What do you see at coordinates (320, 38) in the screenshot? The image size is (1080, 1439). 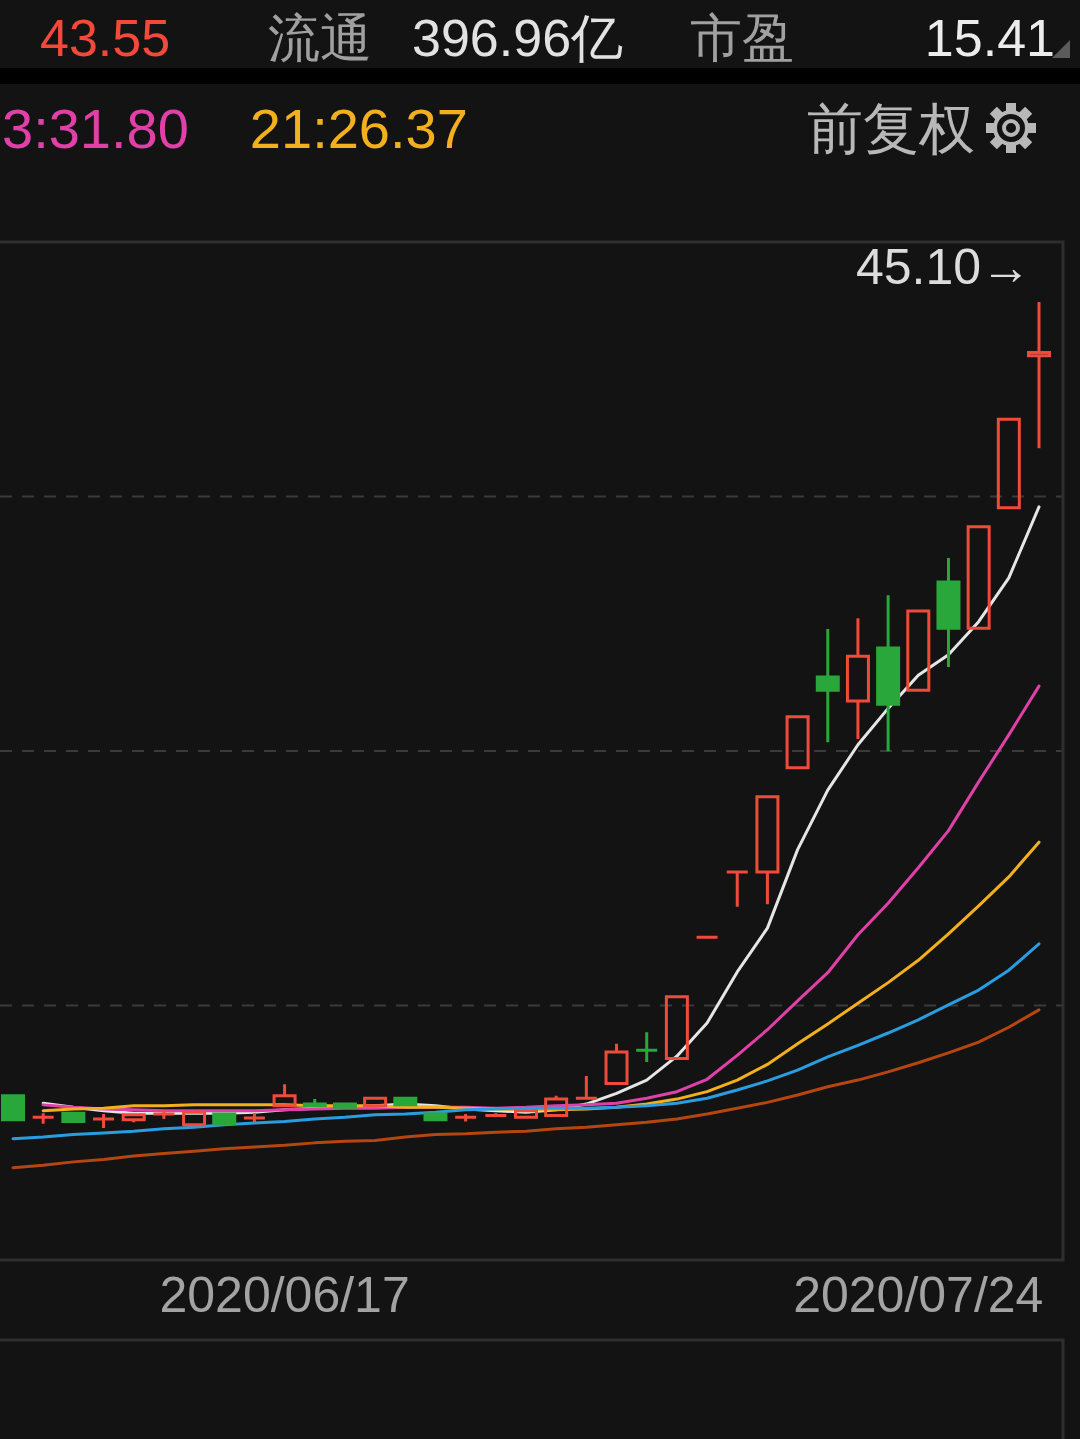 I see `text: 流通` at bounding box center [320, 38].